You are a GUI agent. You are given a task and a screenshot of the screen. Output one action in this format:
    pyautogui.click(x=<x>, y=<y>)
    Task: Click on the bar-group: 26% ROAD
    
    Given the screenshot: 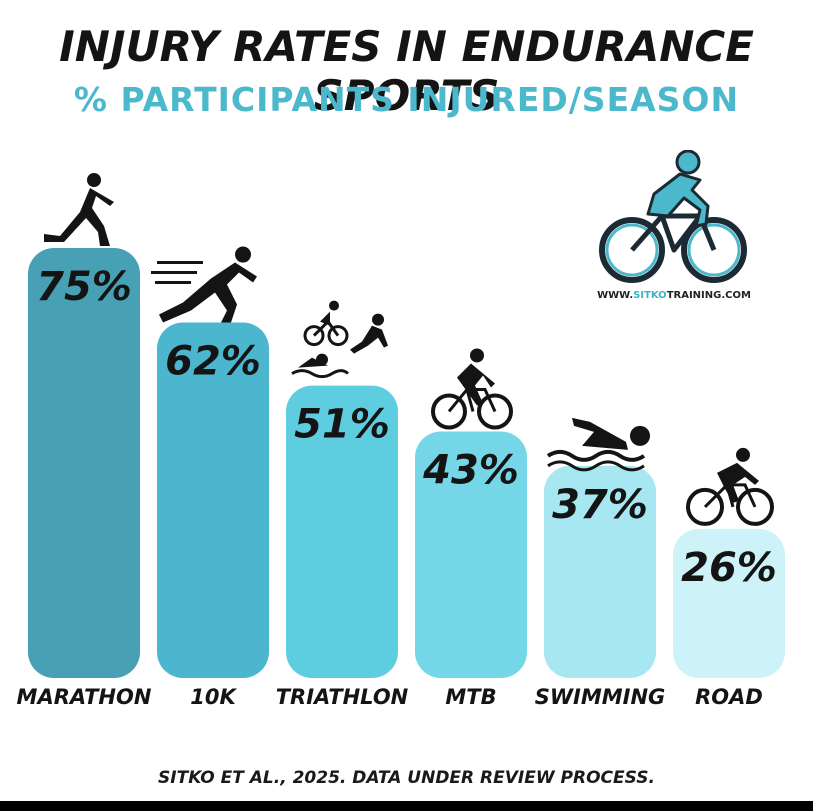 What is the action you would take?
    pyautogui.click(x=729, y=578)
    